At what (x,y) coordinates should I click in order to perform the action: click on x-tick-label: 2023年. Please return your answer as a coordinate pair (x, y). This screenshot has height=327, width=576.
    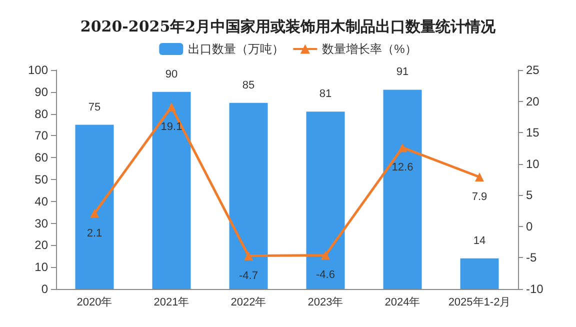
    Looking at the image, I should click on (326, 302).